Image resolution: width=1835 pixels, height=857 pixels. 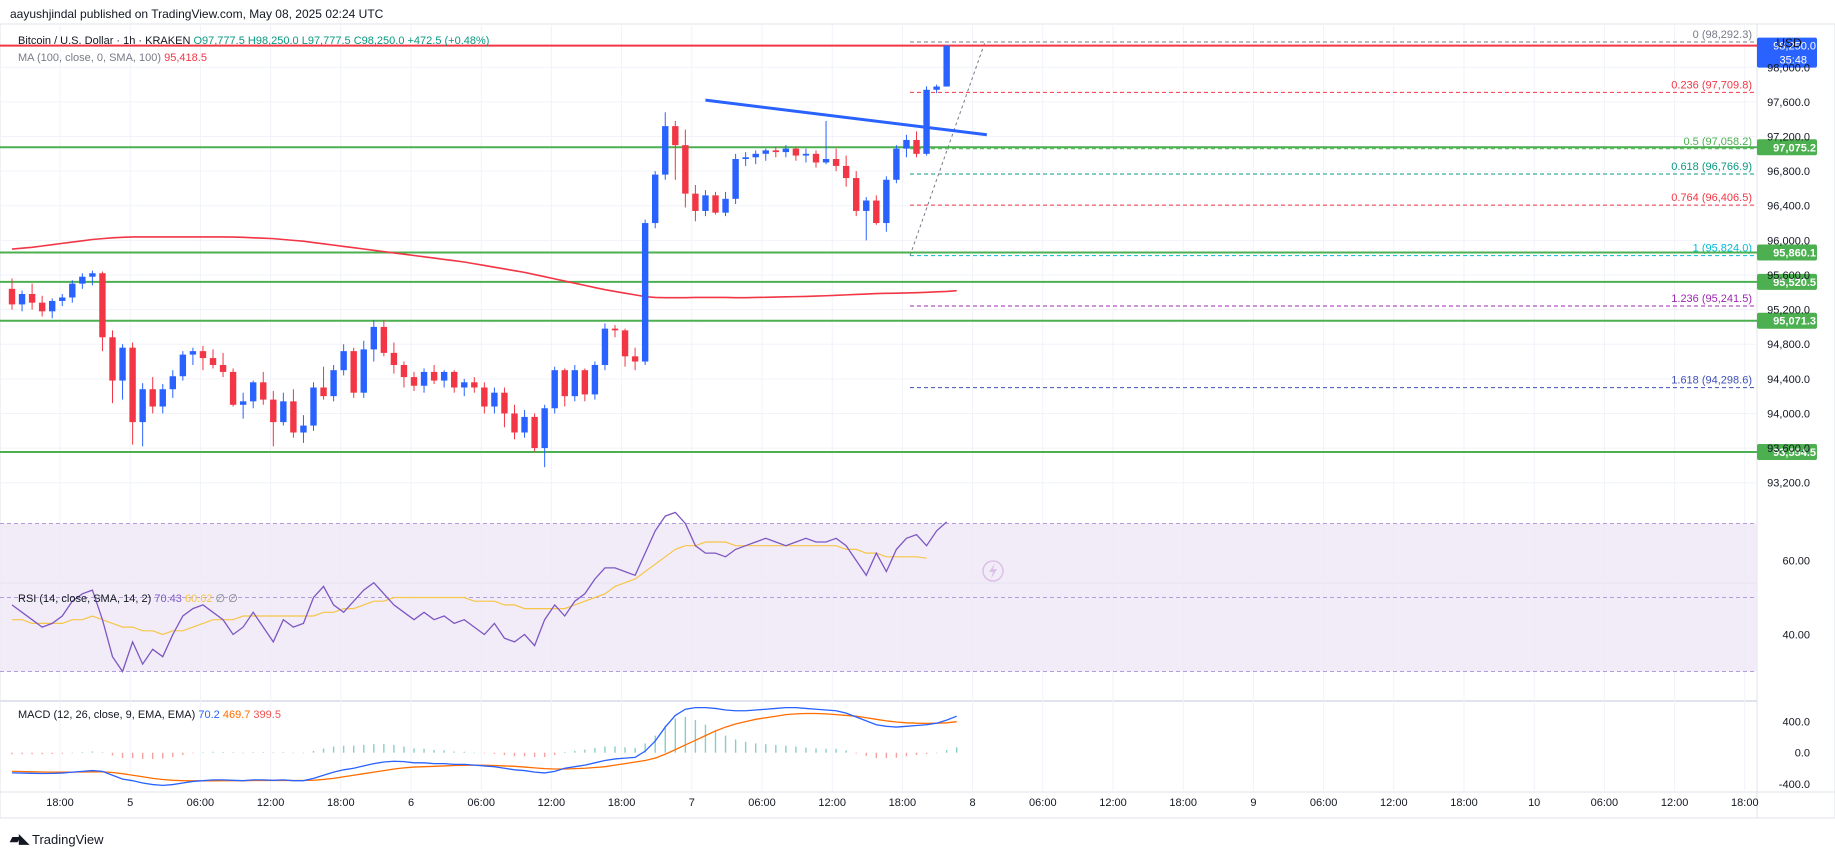 What do you see at coordinates (112, 58) in the screenshot?
I see `ma-legend: MA (100, close, 0, SMA, 100) 95,418.5` at bounding box center [112, 58].